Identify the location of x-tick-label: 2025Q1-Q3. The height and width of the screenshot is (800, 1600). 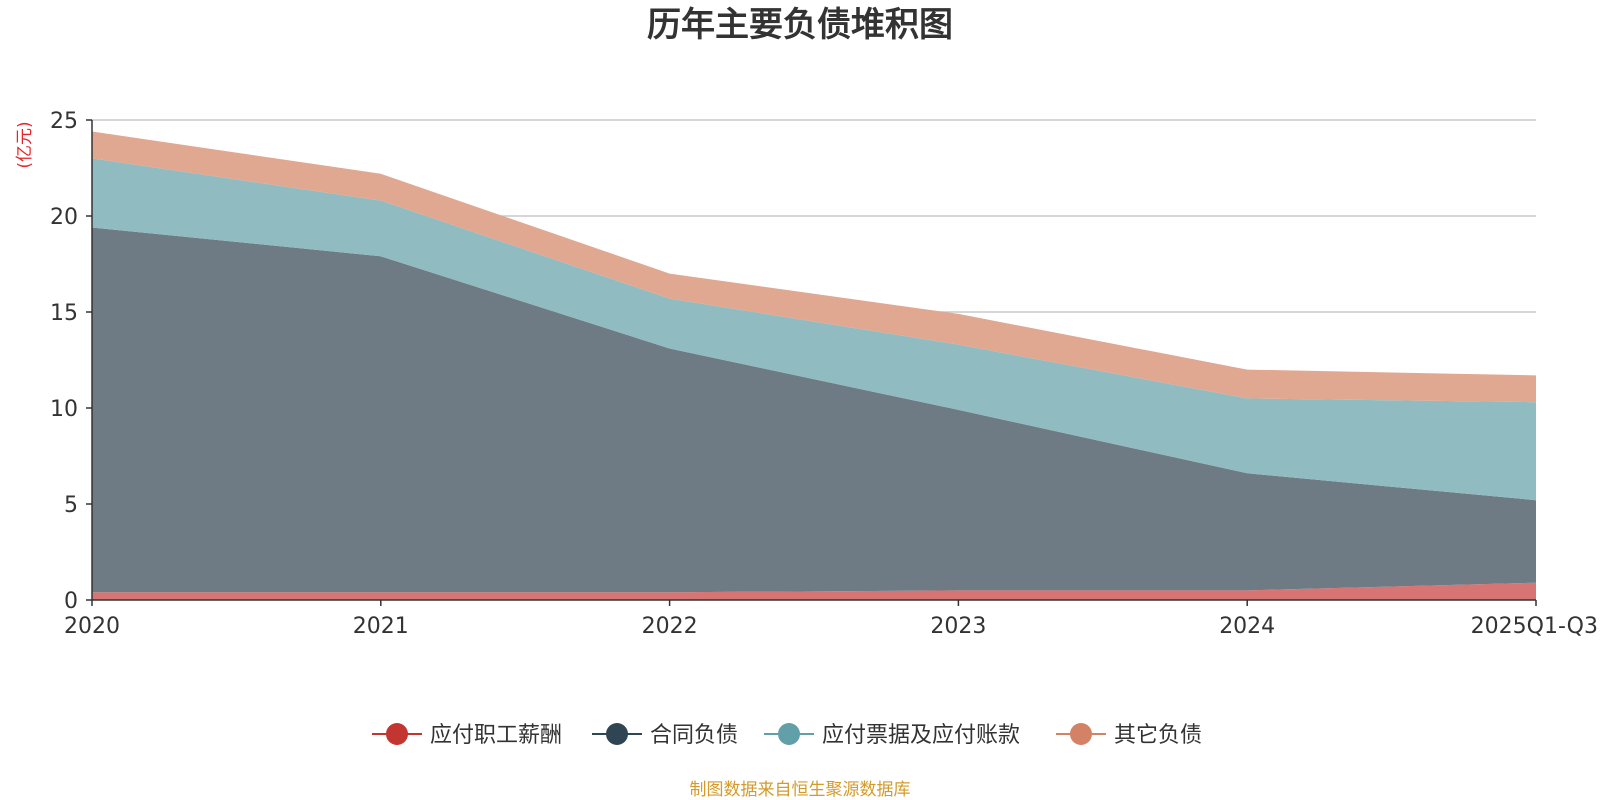
(1534, 626).